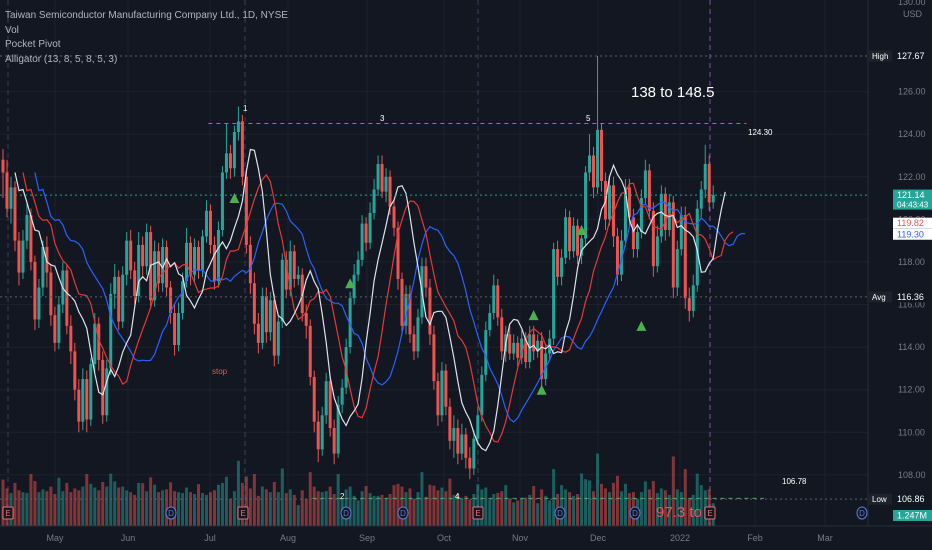  What do you see at coordinates (910, 223) in the screenshot?
I see `price-tag-value: 119.82` at bounding box center [910, 223].